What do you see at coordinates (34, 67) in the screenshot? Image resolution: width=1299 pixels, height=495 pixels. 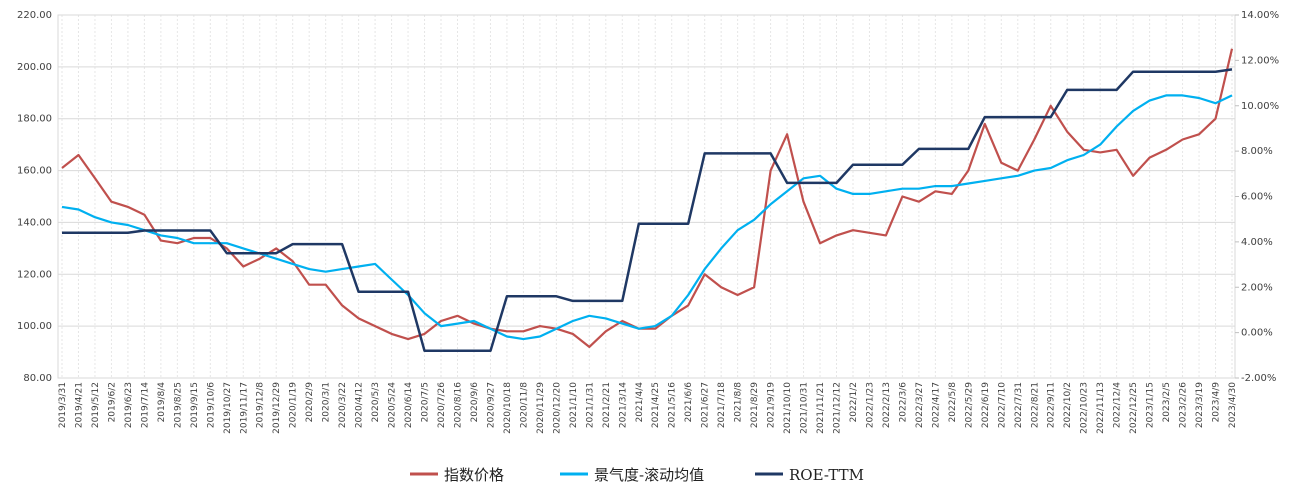 I see `y-tick-label: 200.00` at bounding box center [34, 67].